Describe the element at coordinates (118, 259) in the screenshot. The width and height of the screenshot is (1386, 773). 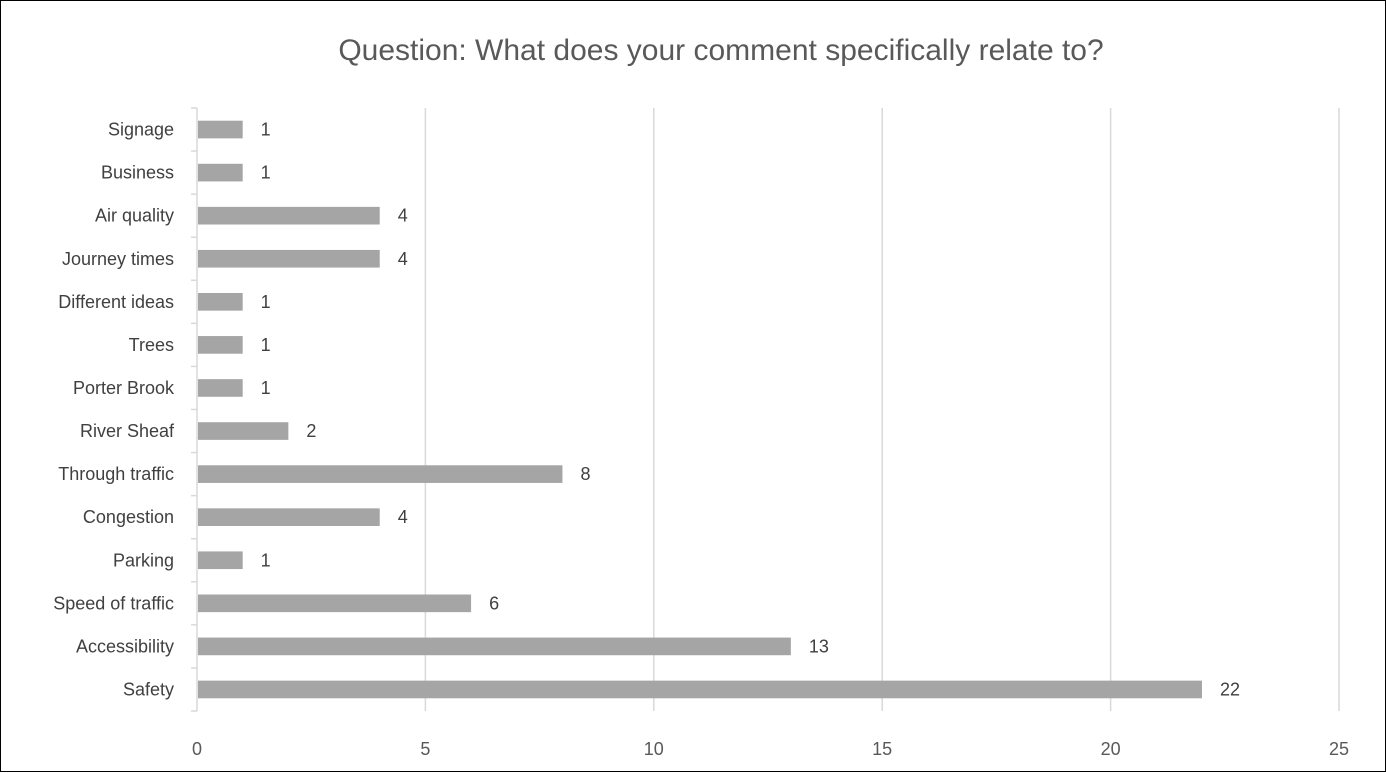
I see `category-label: Journey times` at that location.